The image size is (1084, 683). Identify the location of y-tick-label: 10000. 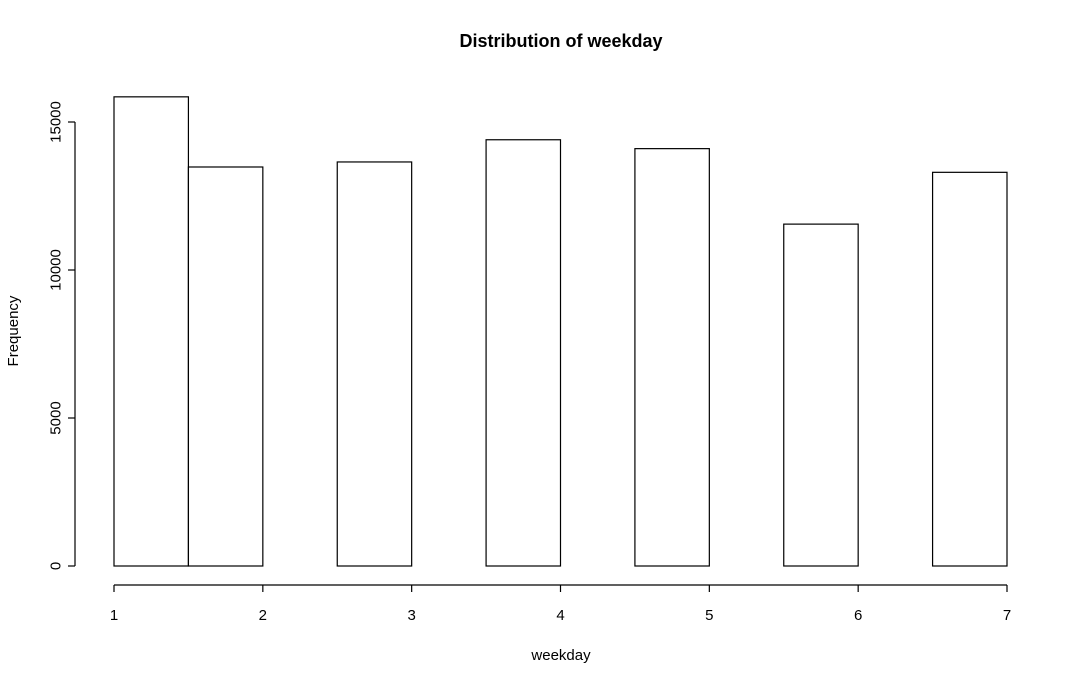
(55, 270).